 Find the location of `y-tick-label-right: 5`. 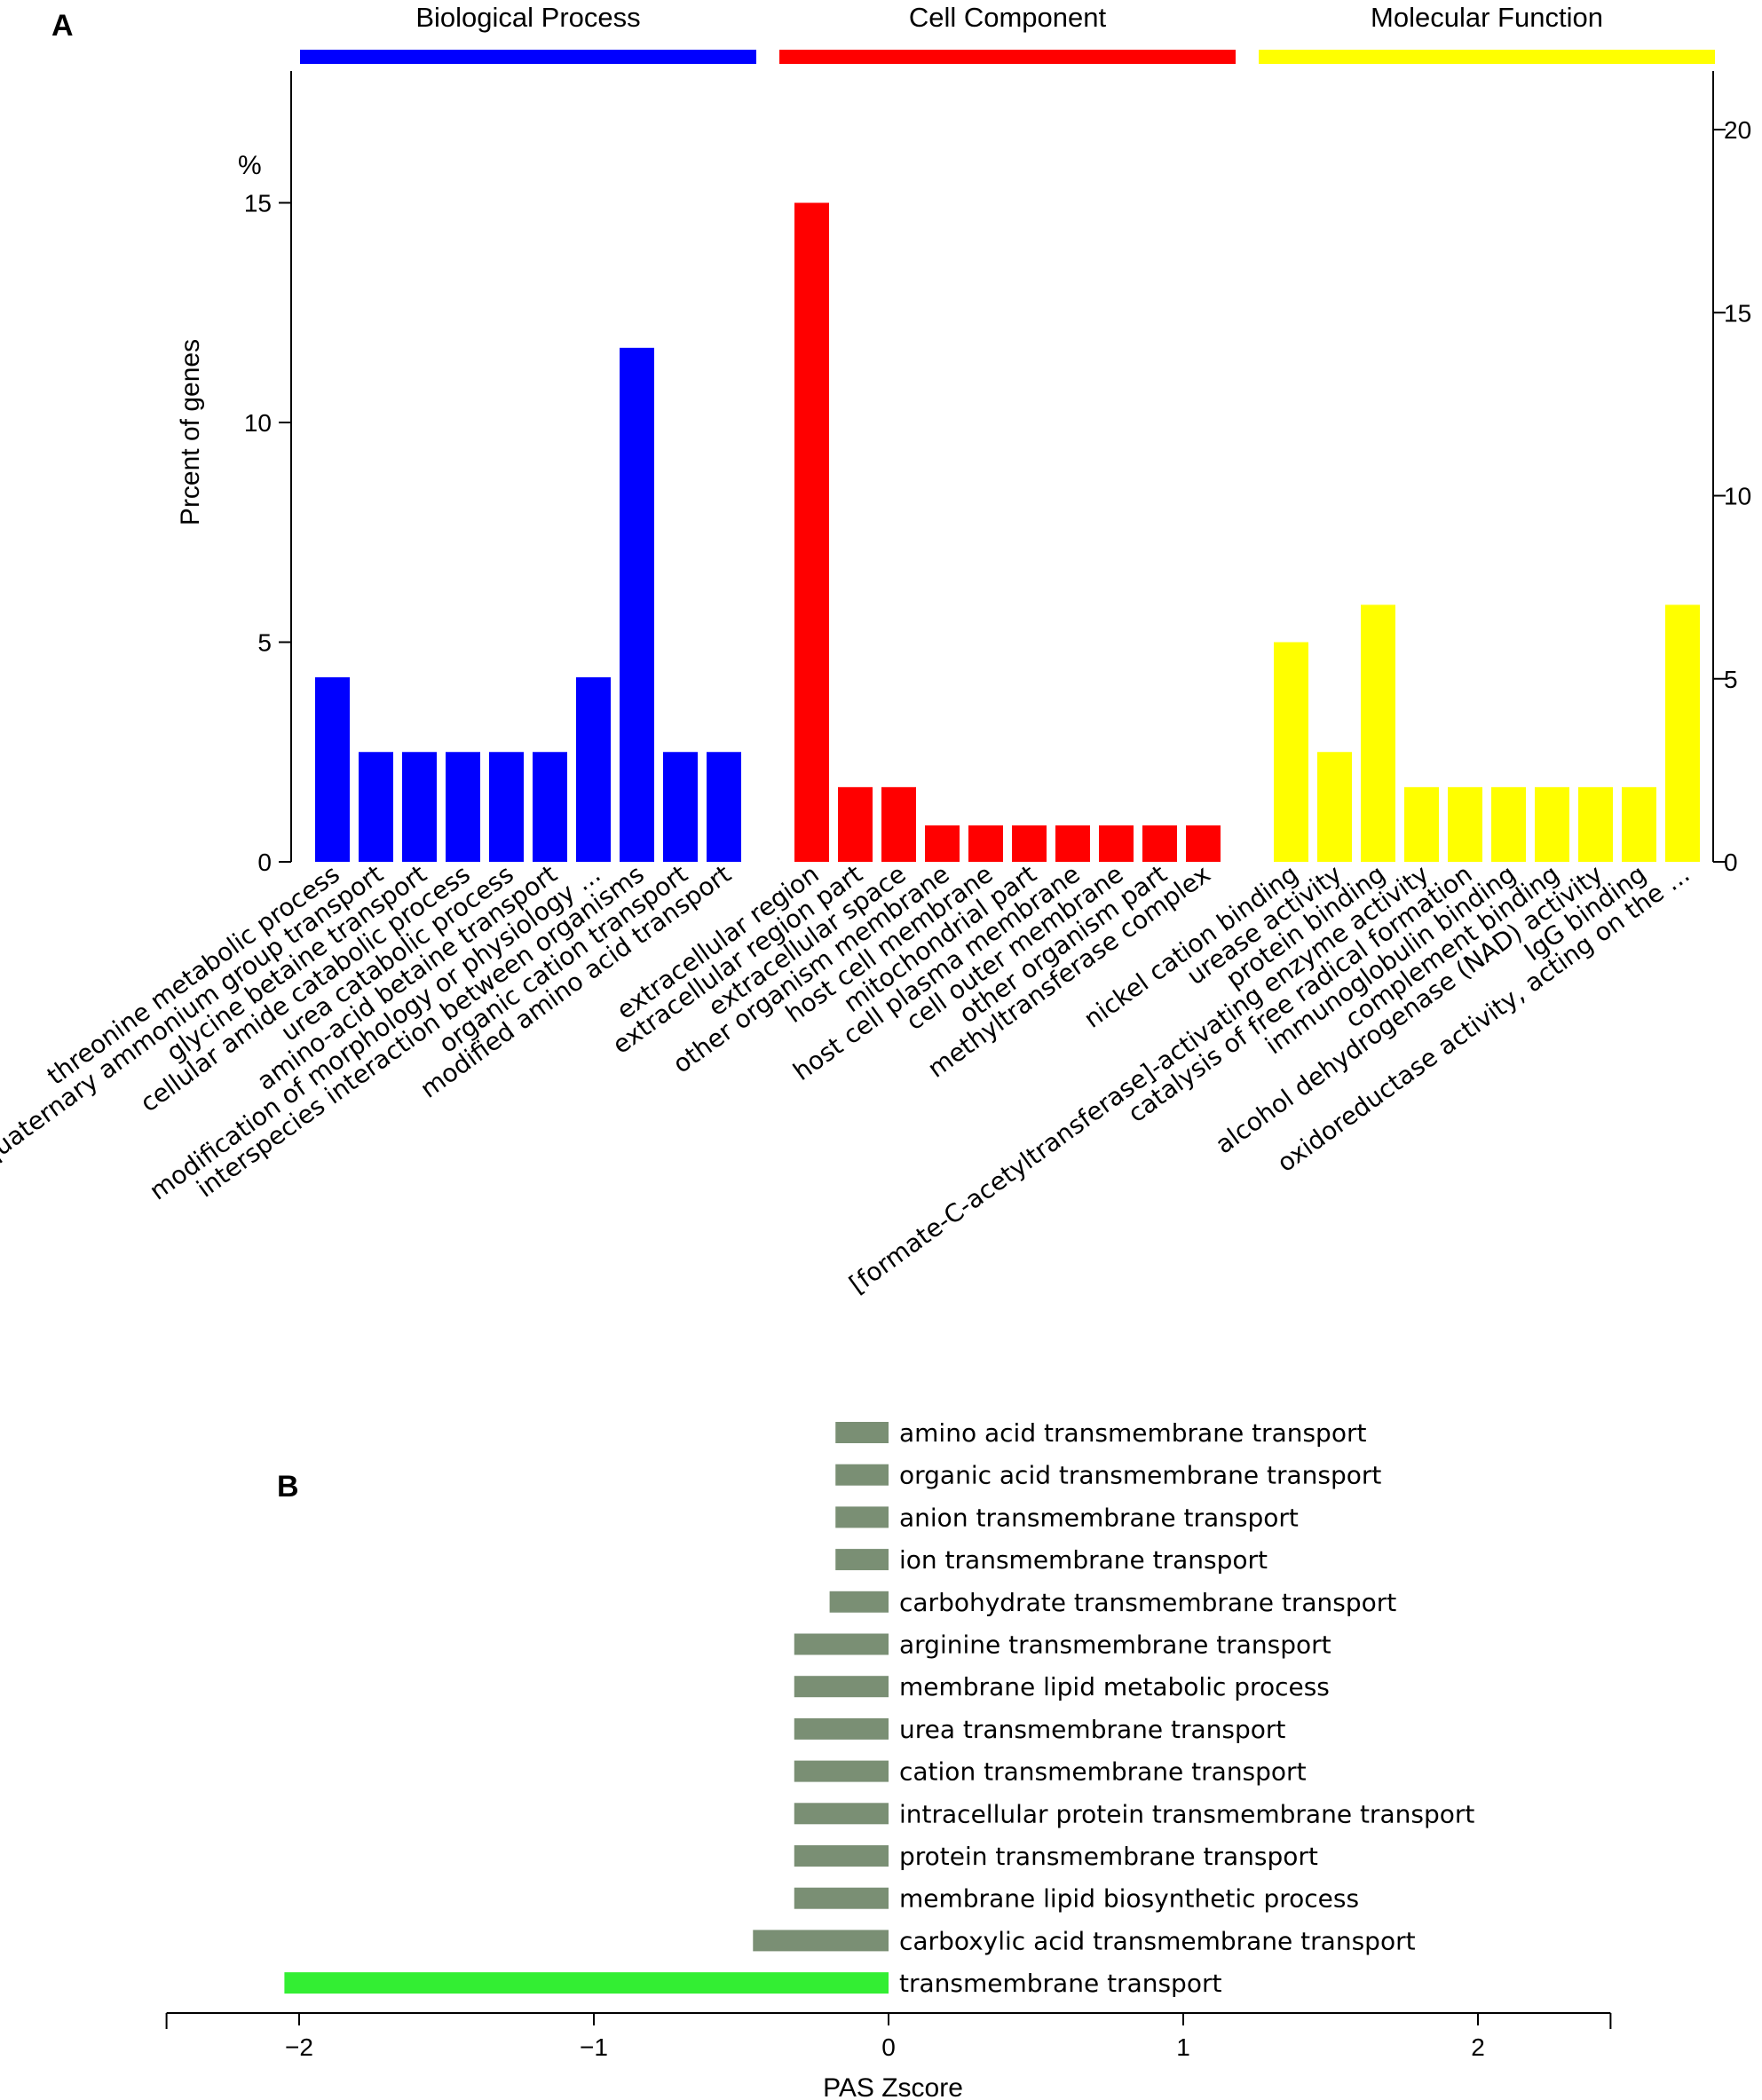

y-tick-label-right: 5 is located at coordinates (1731, 679).